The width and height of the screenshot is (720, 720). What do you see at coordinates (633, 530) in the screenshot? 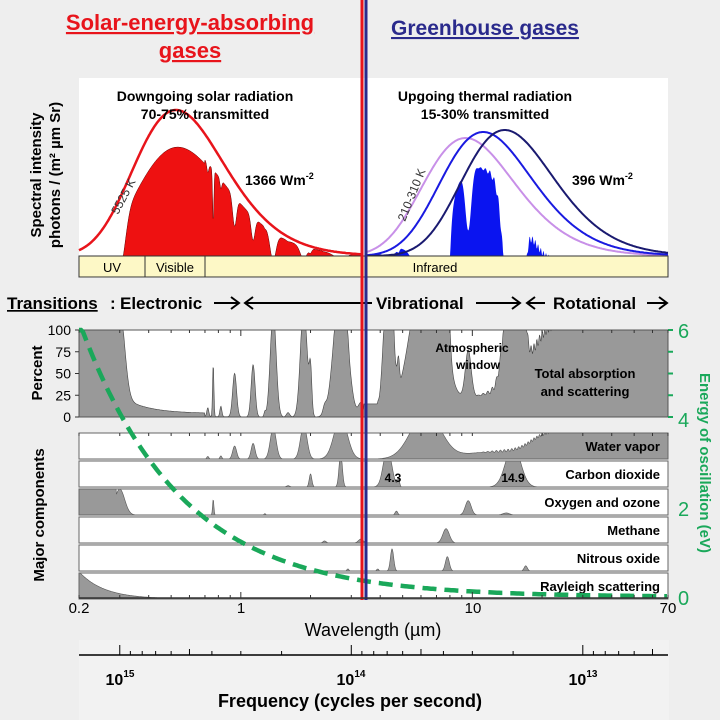
I see `component-label: Methane` at bounding box center [633, 530].